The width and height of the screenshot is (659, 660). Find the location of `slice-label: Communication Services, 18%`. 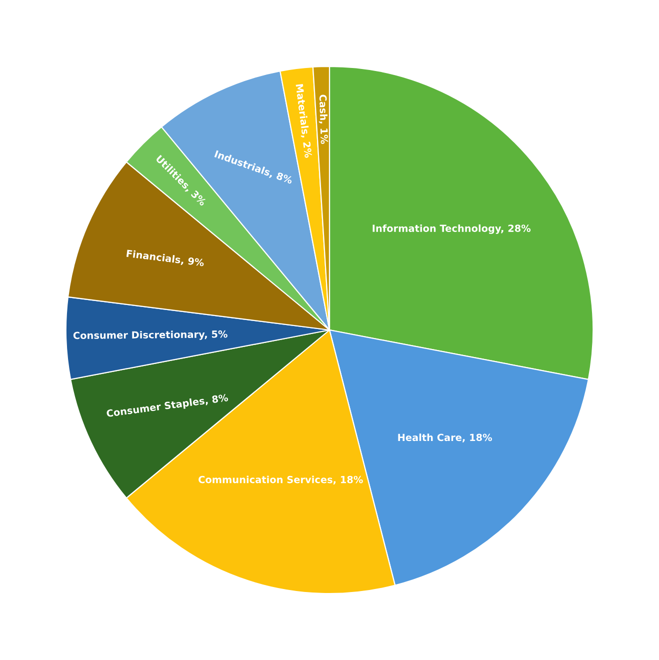

slice-label: Communication Services, 18% is located at coordinates (280, 480).